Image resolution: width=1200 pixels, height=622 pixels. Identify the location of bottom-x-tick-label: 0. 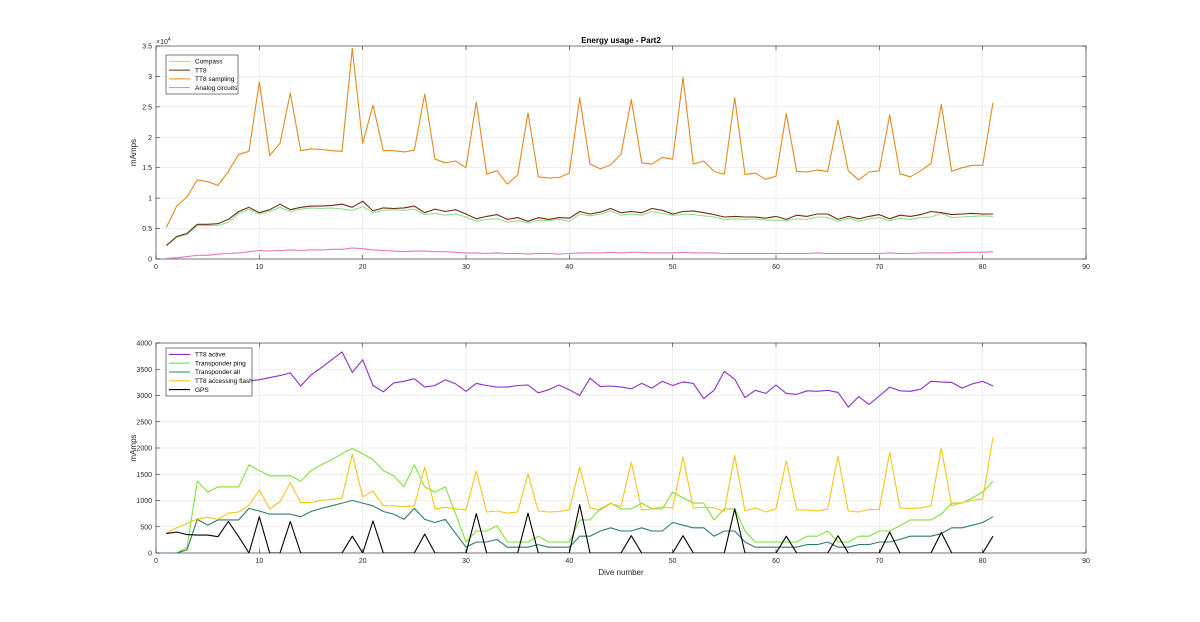
(156, 561).